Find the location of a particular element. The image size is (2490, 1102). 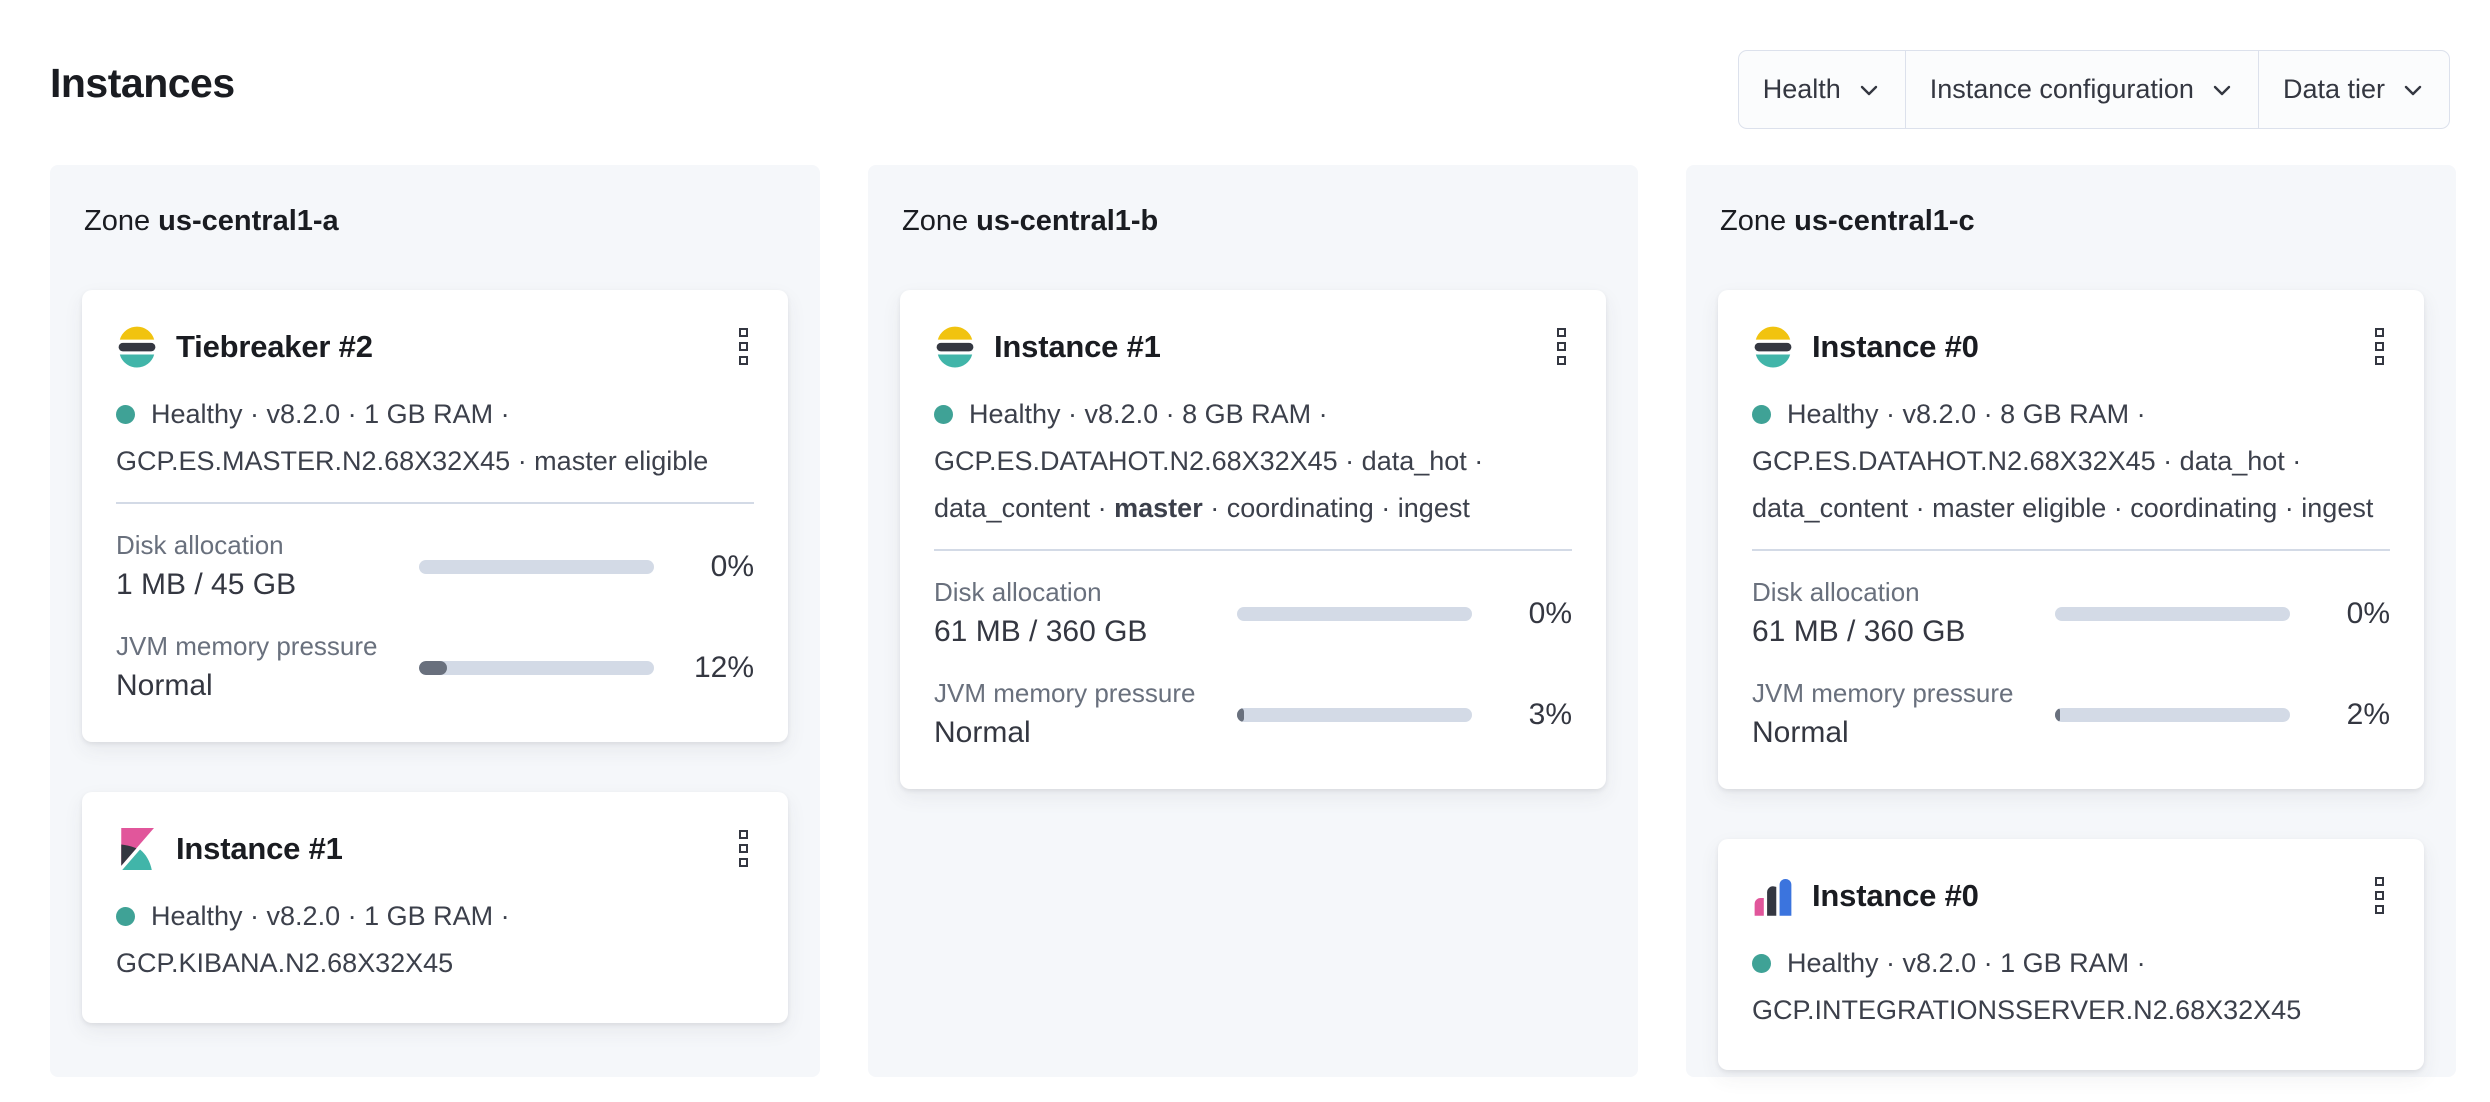

disk-allocation-metric: Disk allocation 61 MB / 360 GB 0% is located at coordinates (1253, 613).